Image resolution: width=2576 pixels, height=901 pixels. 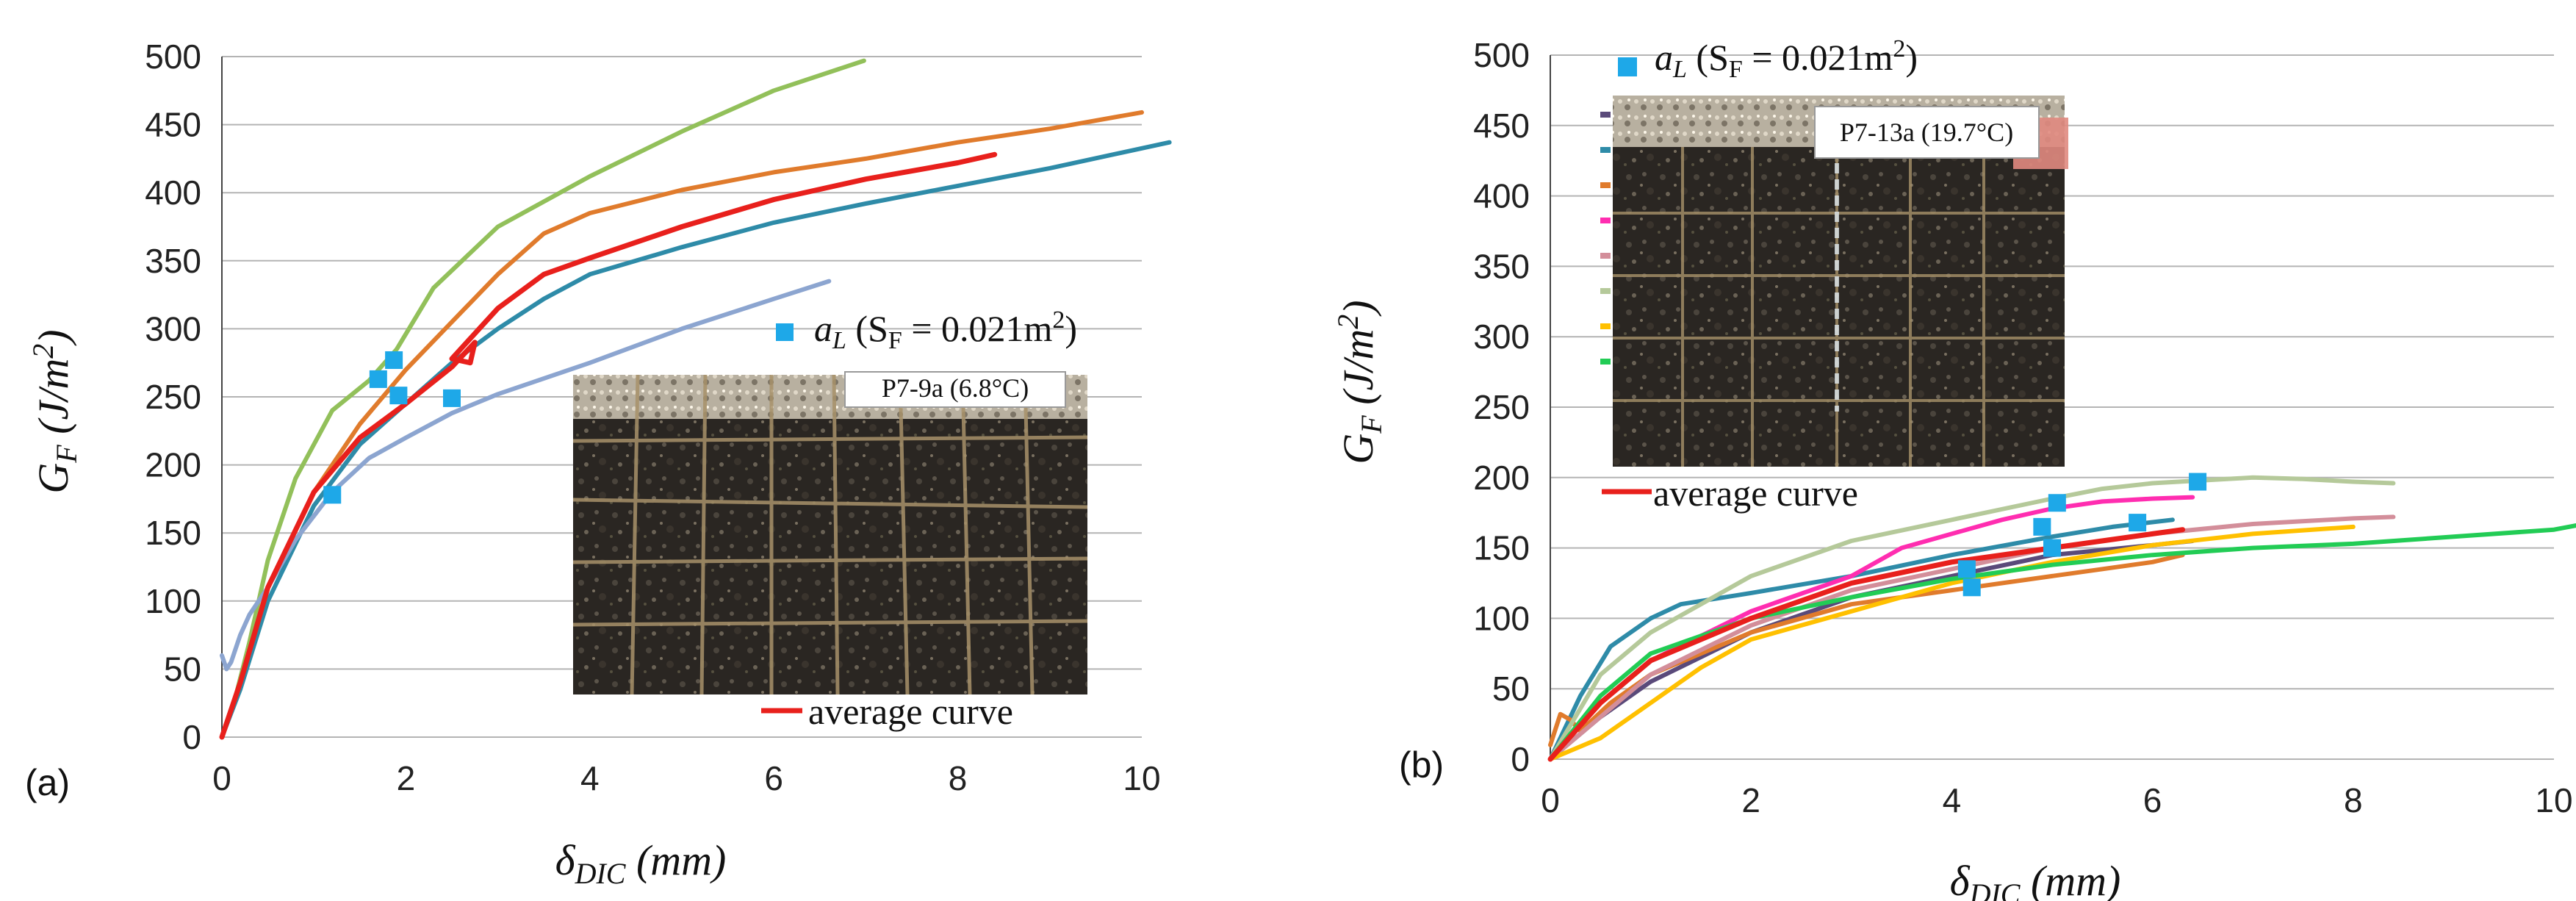 What do you see at coordinates (641, 863) in the screenshot?
I see `x-axis-title-a: δDIC (mm)` at bounding box center [641, 863].